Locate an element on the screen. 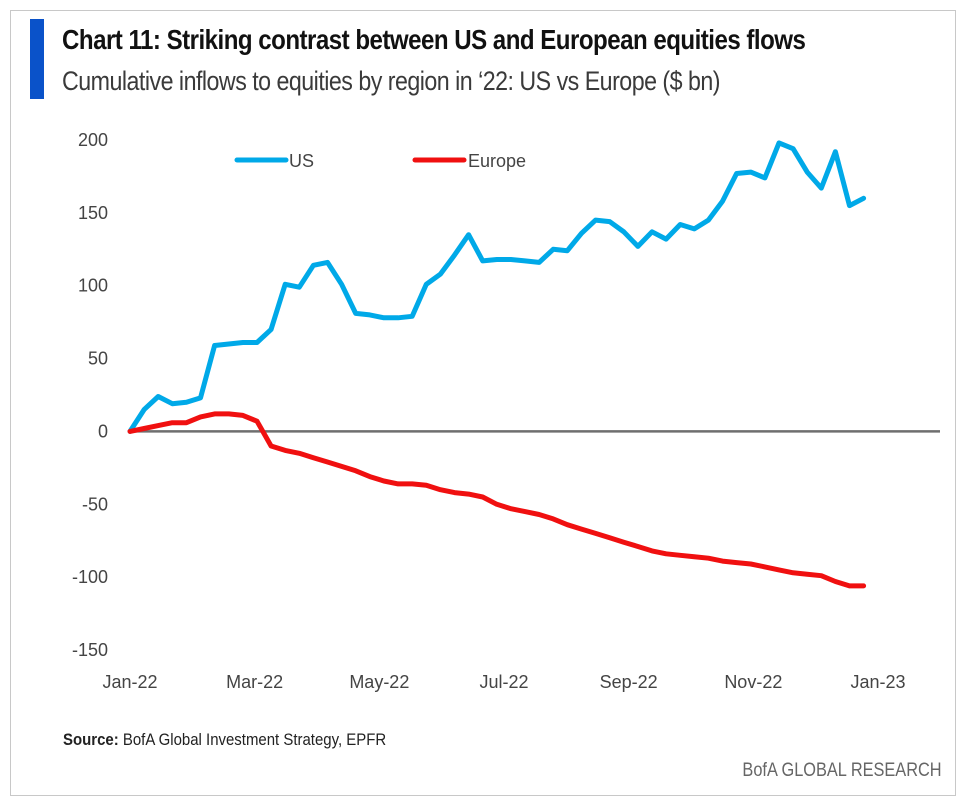 The width and height of the screenshot is (960, 800). x-tick-label: Jul-22 is located at coordinates (503, 682).